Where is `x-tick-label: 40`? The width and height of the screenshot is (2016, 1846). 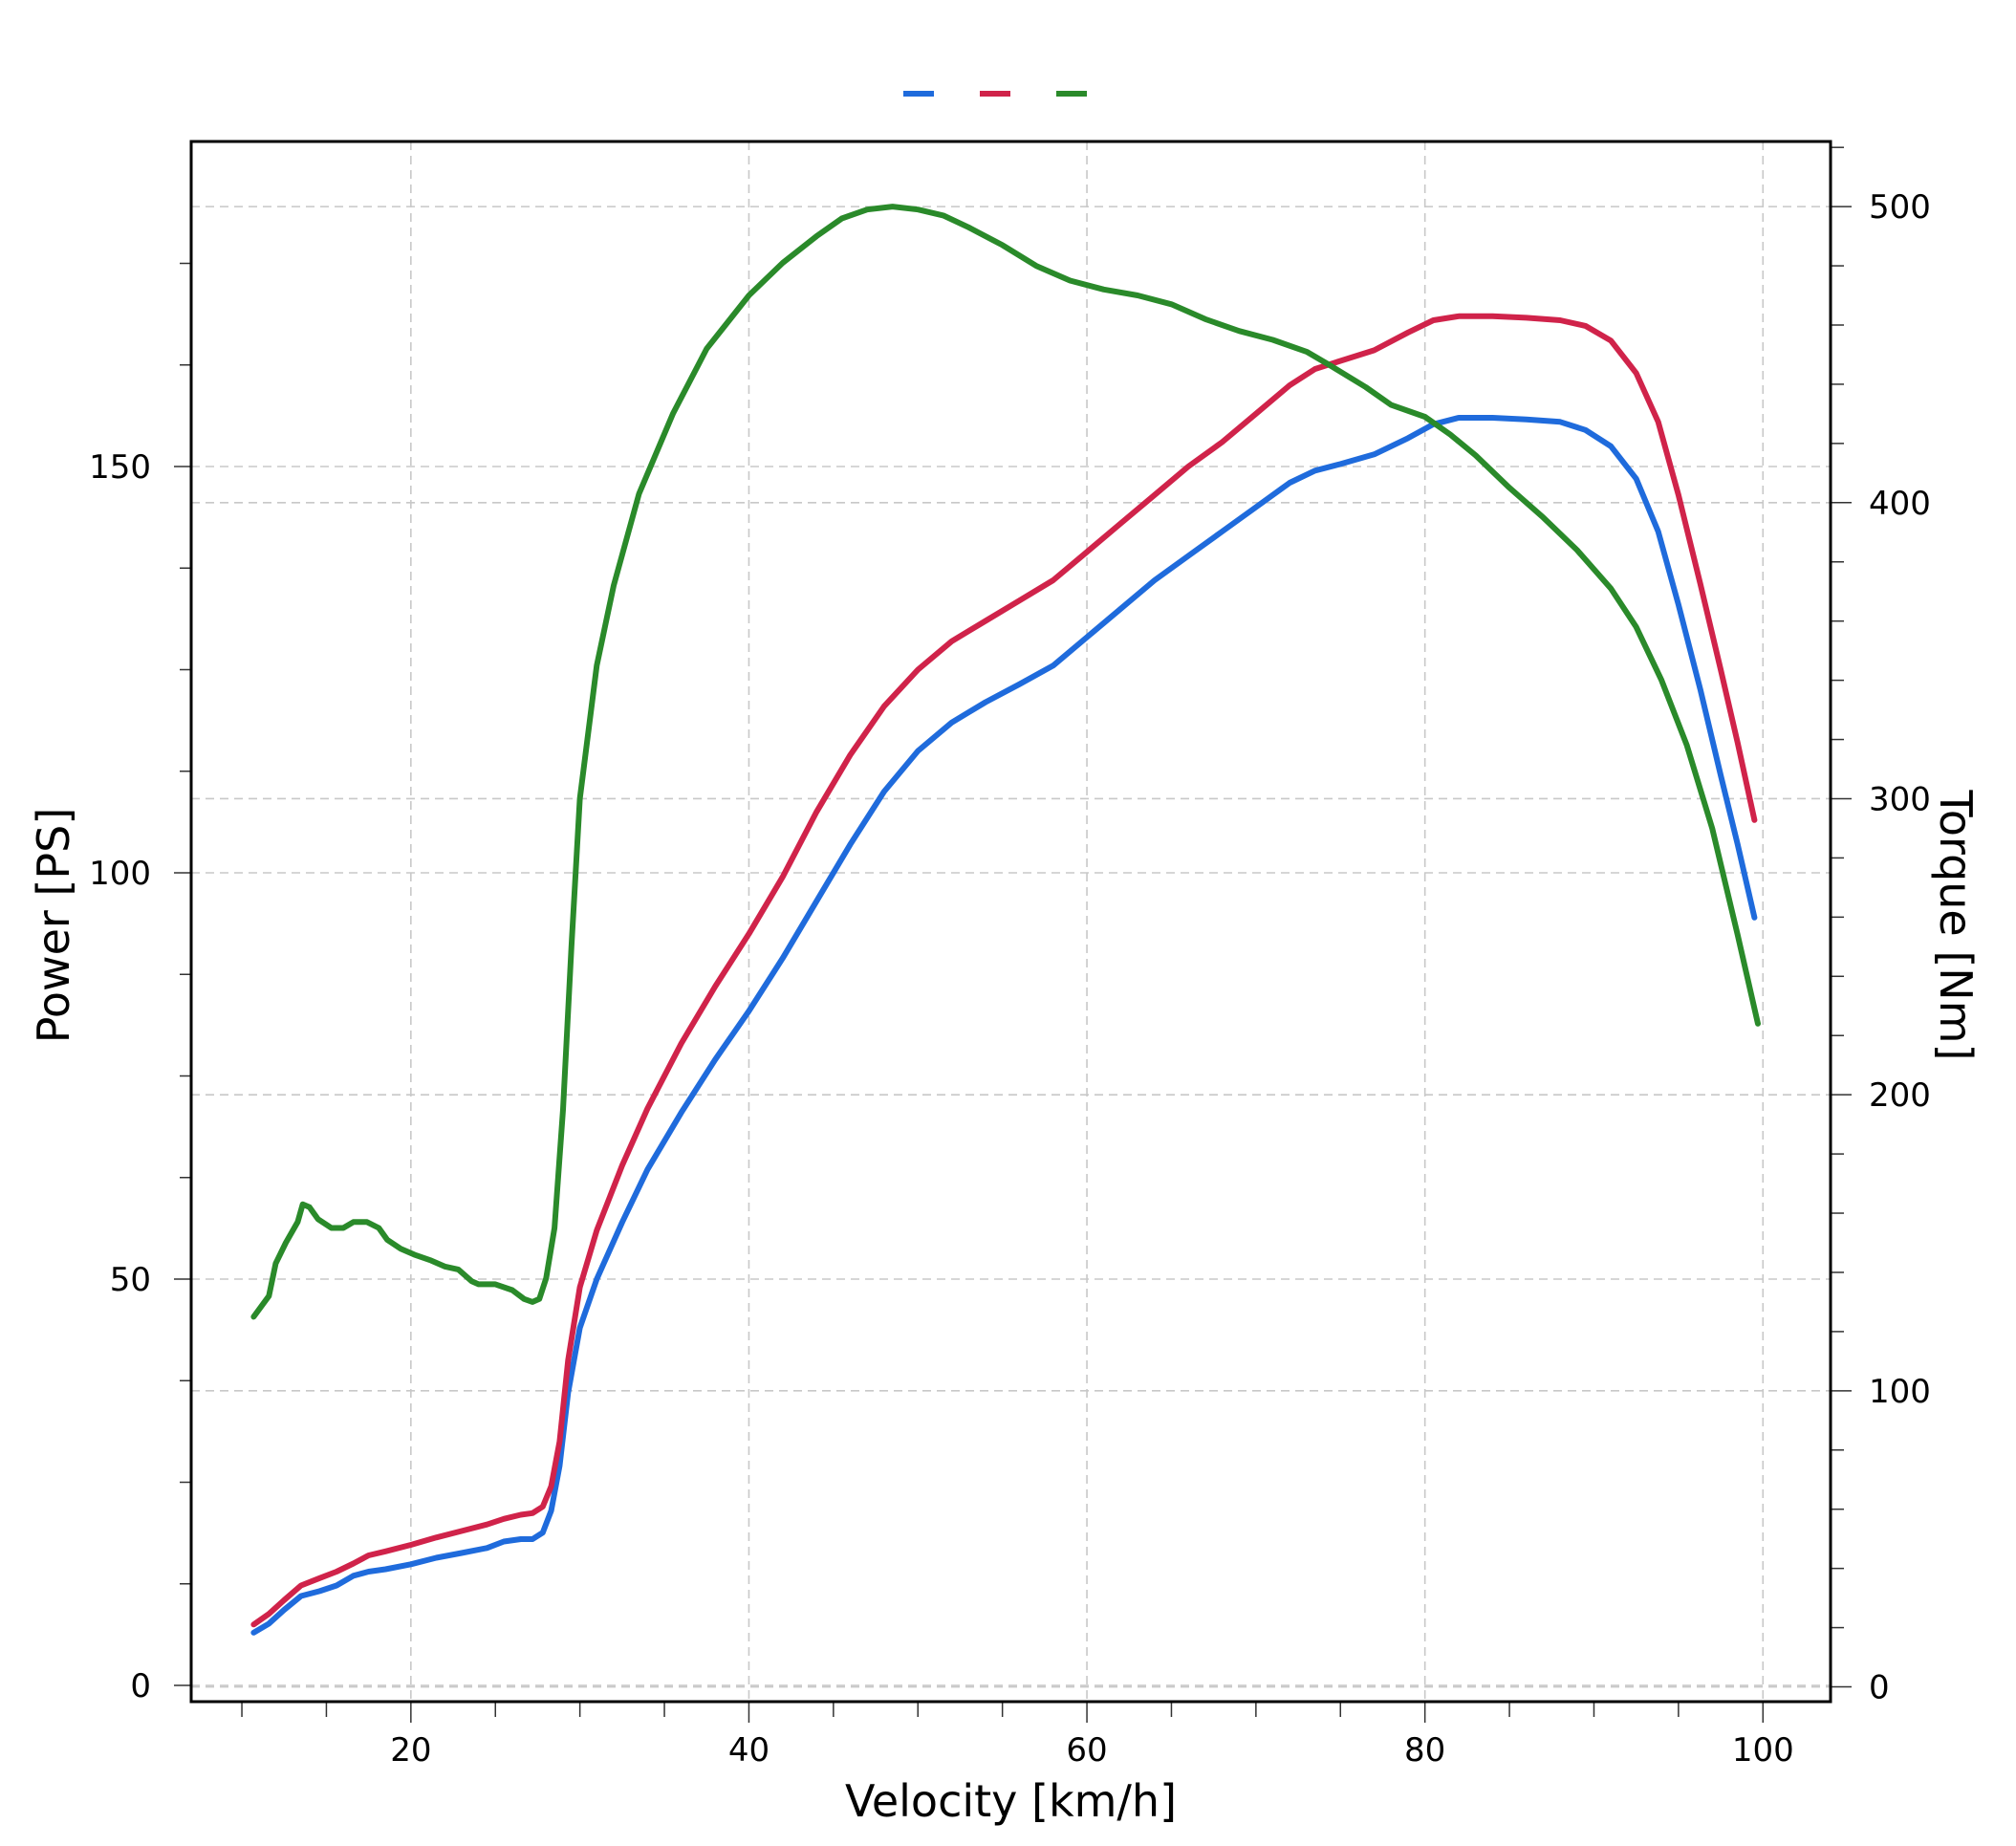 x-tick-label: 40 is located at coordinates (749, 1750).